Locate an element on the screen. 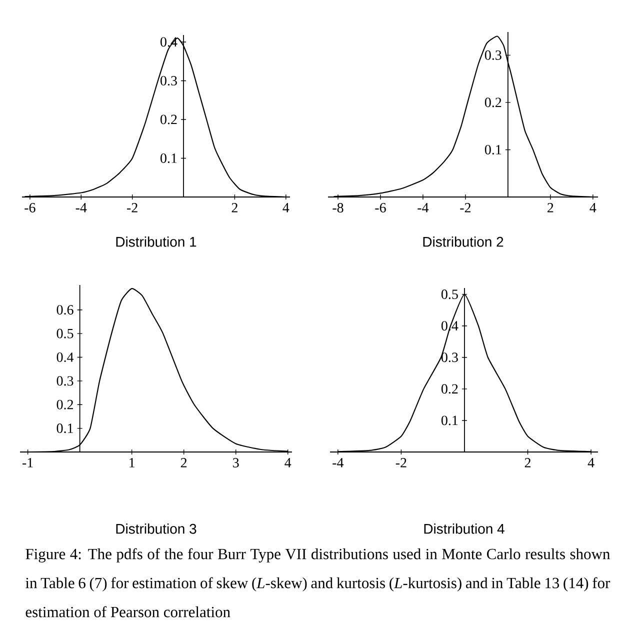 The width and height of the screenshot is (620, 628). x-axis-title: Distribution 3 is located at coordinates (156, 529).